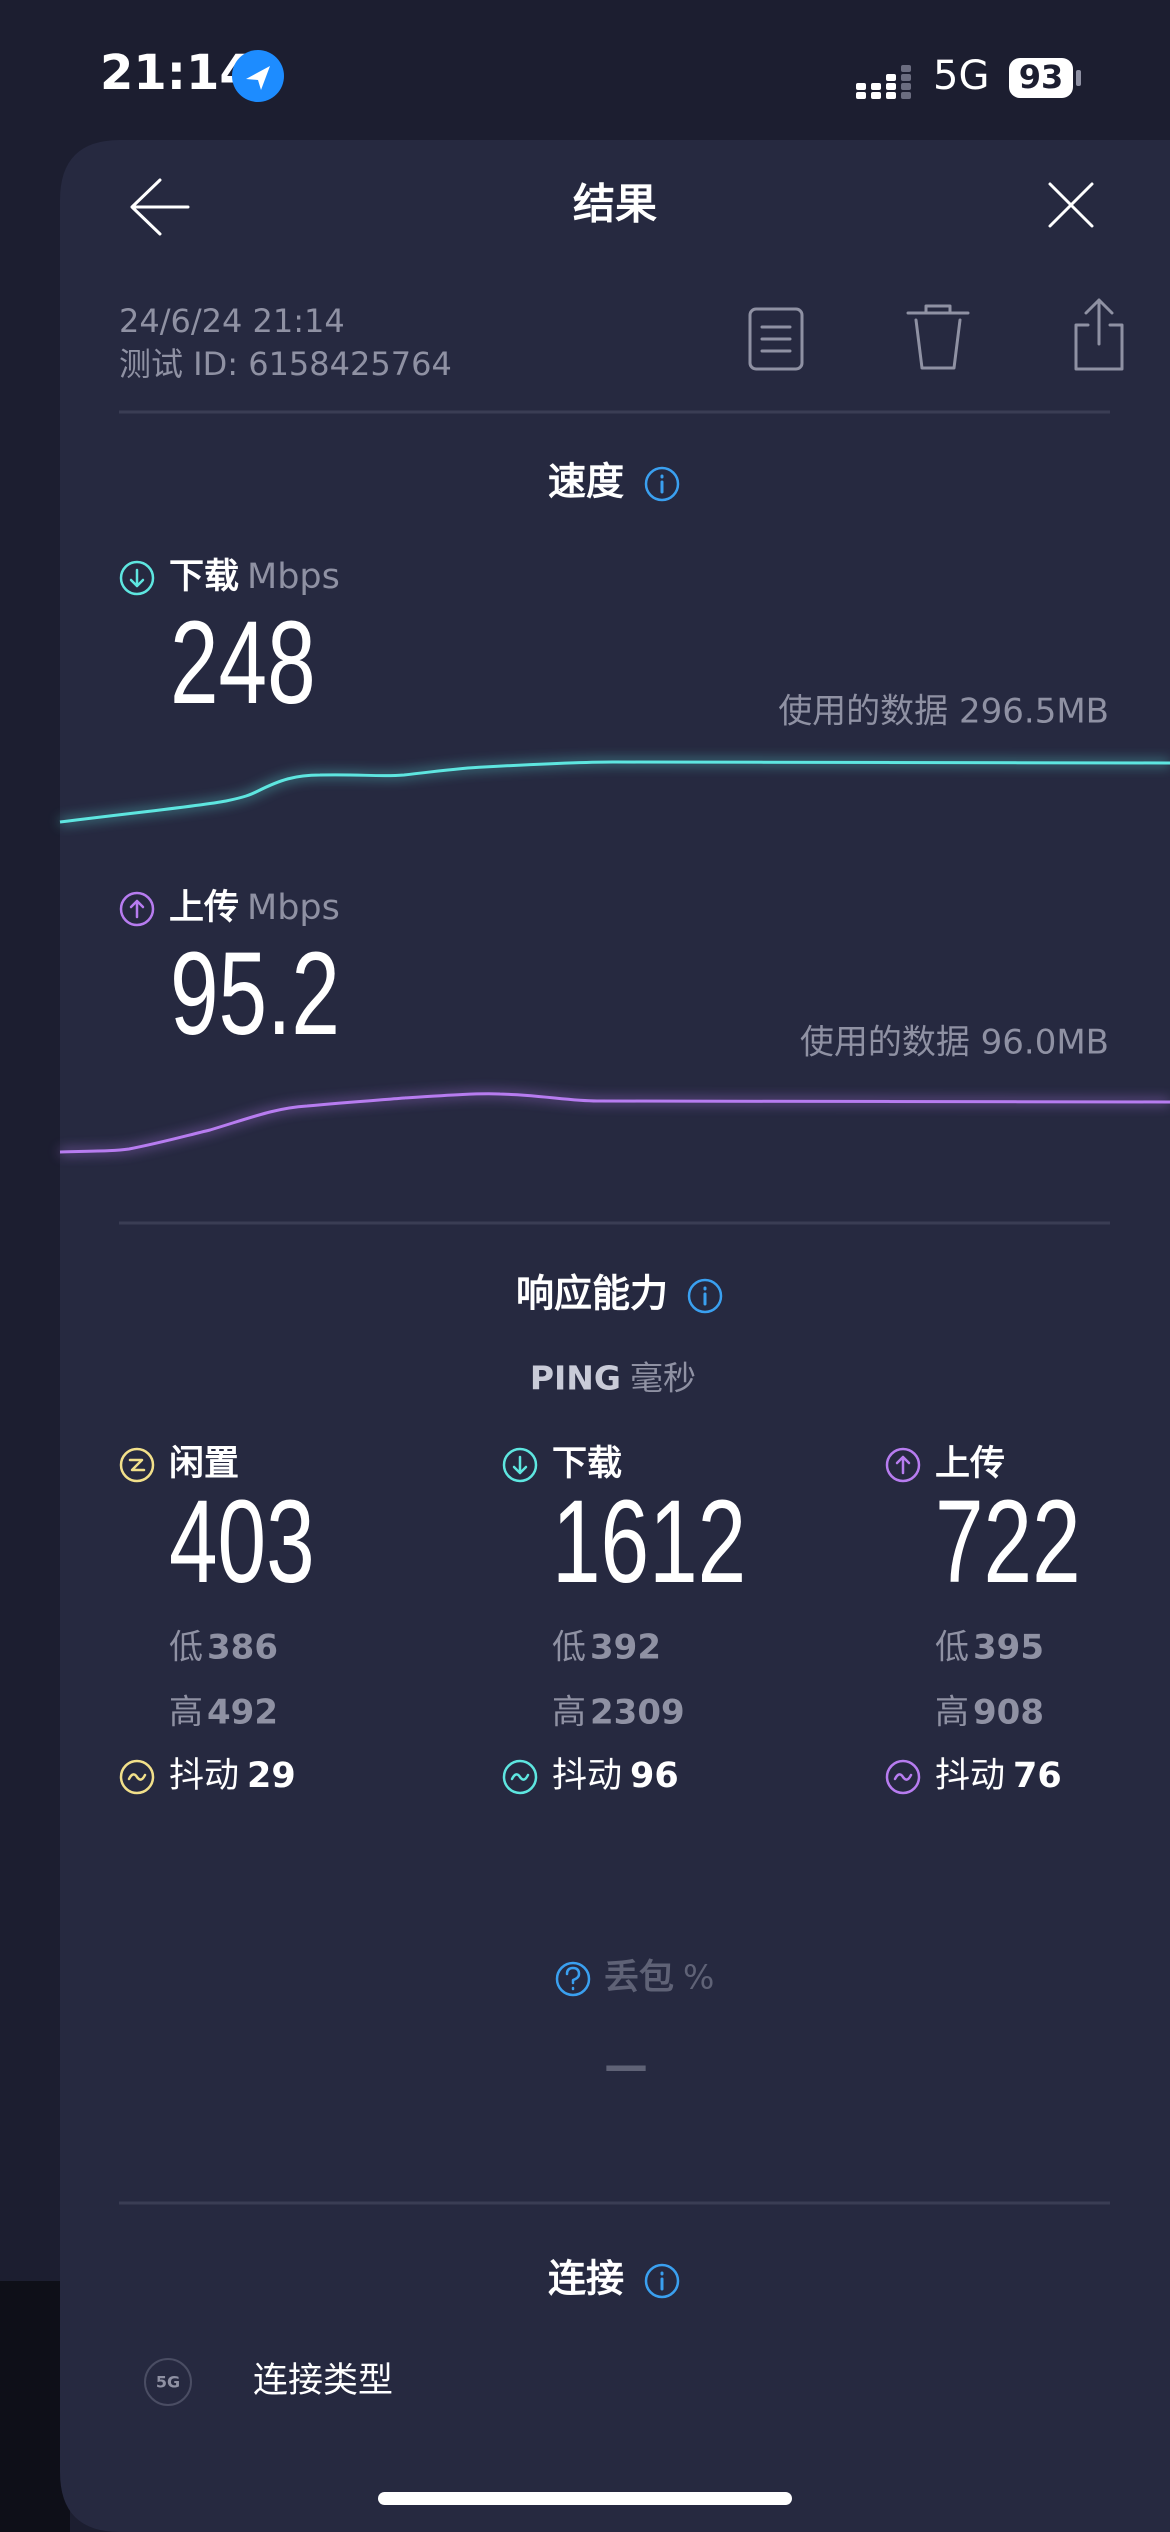  I want to click on battery-body, so click(1041, 78).